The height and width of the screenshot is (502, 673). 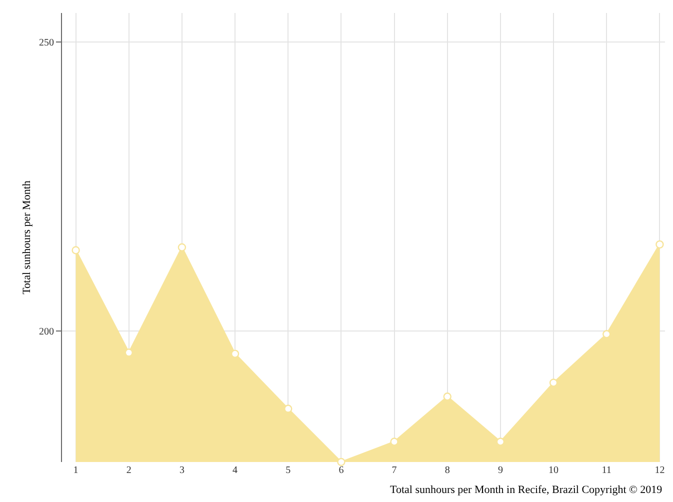 What do you see at coordinates (181, 470) in the screenshot?
I see `x-tick-label: 3` at bounding box center [181, 470].